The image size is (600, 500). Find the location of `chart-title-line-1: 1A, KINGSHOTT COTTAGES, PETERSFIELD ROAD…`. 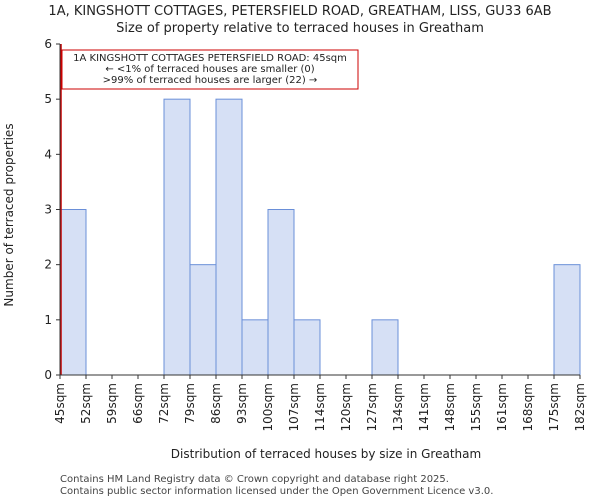

chart-title-line-1: 1A, KINGSHOTT COTTAGES, PETERSFIELD ROAD… is located at coordinates (299, 11).